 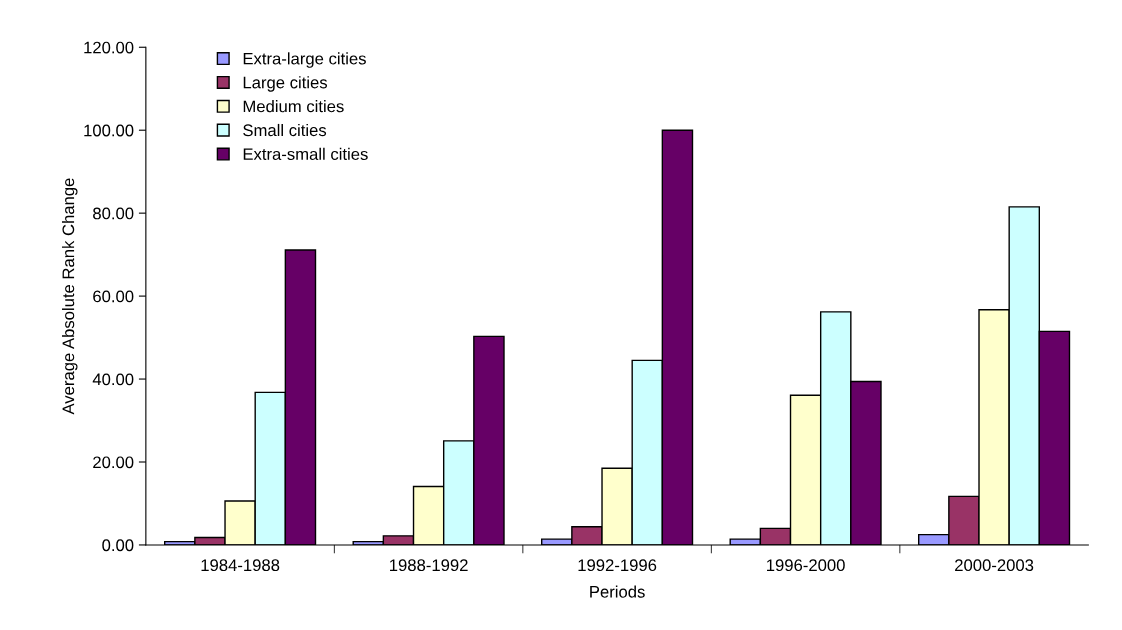 What do you see at coordinates (994, 565) in the screenshot?
I see `x-tick-label: 2000-2003` at bounding box center [994, 565].